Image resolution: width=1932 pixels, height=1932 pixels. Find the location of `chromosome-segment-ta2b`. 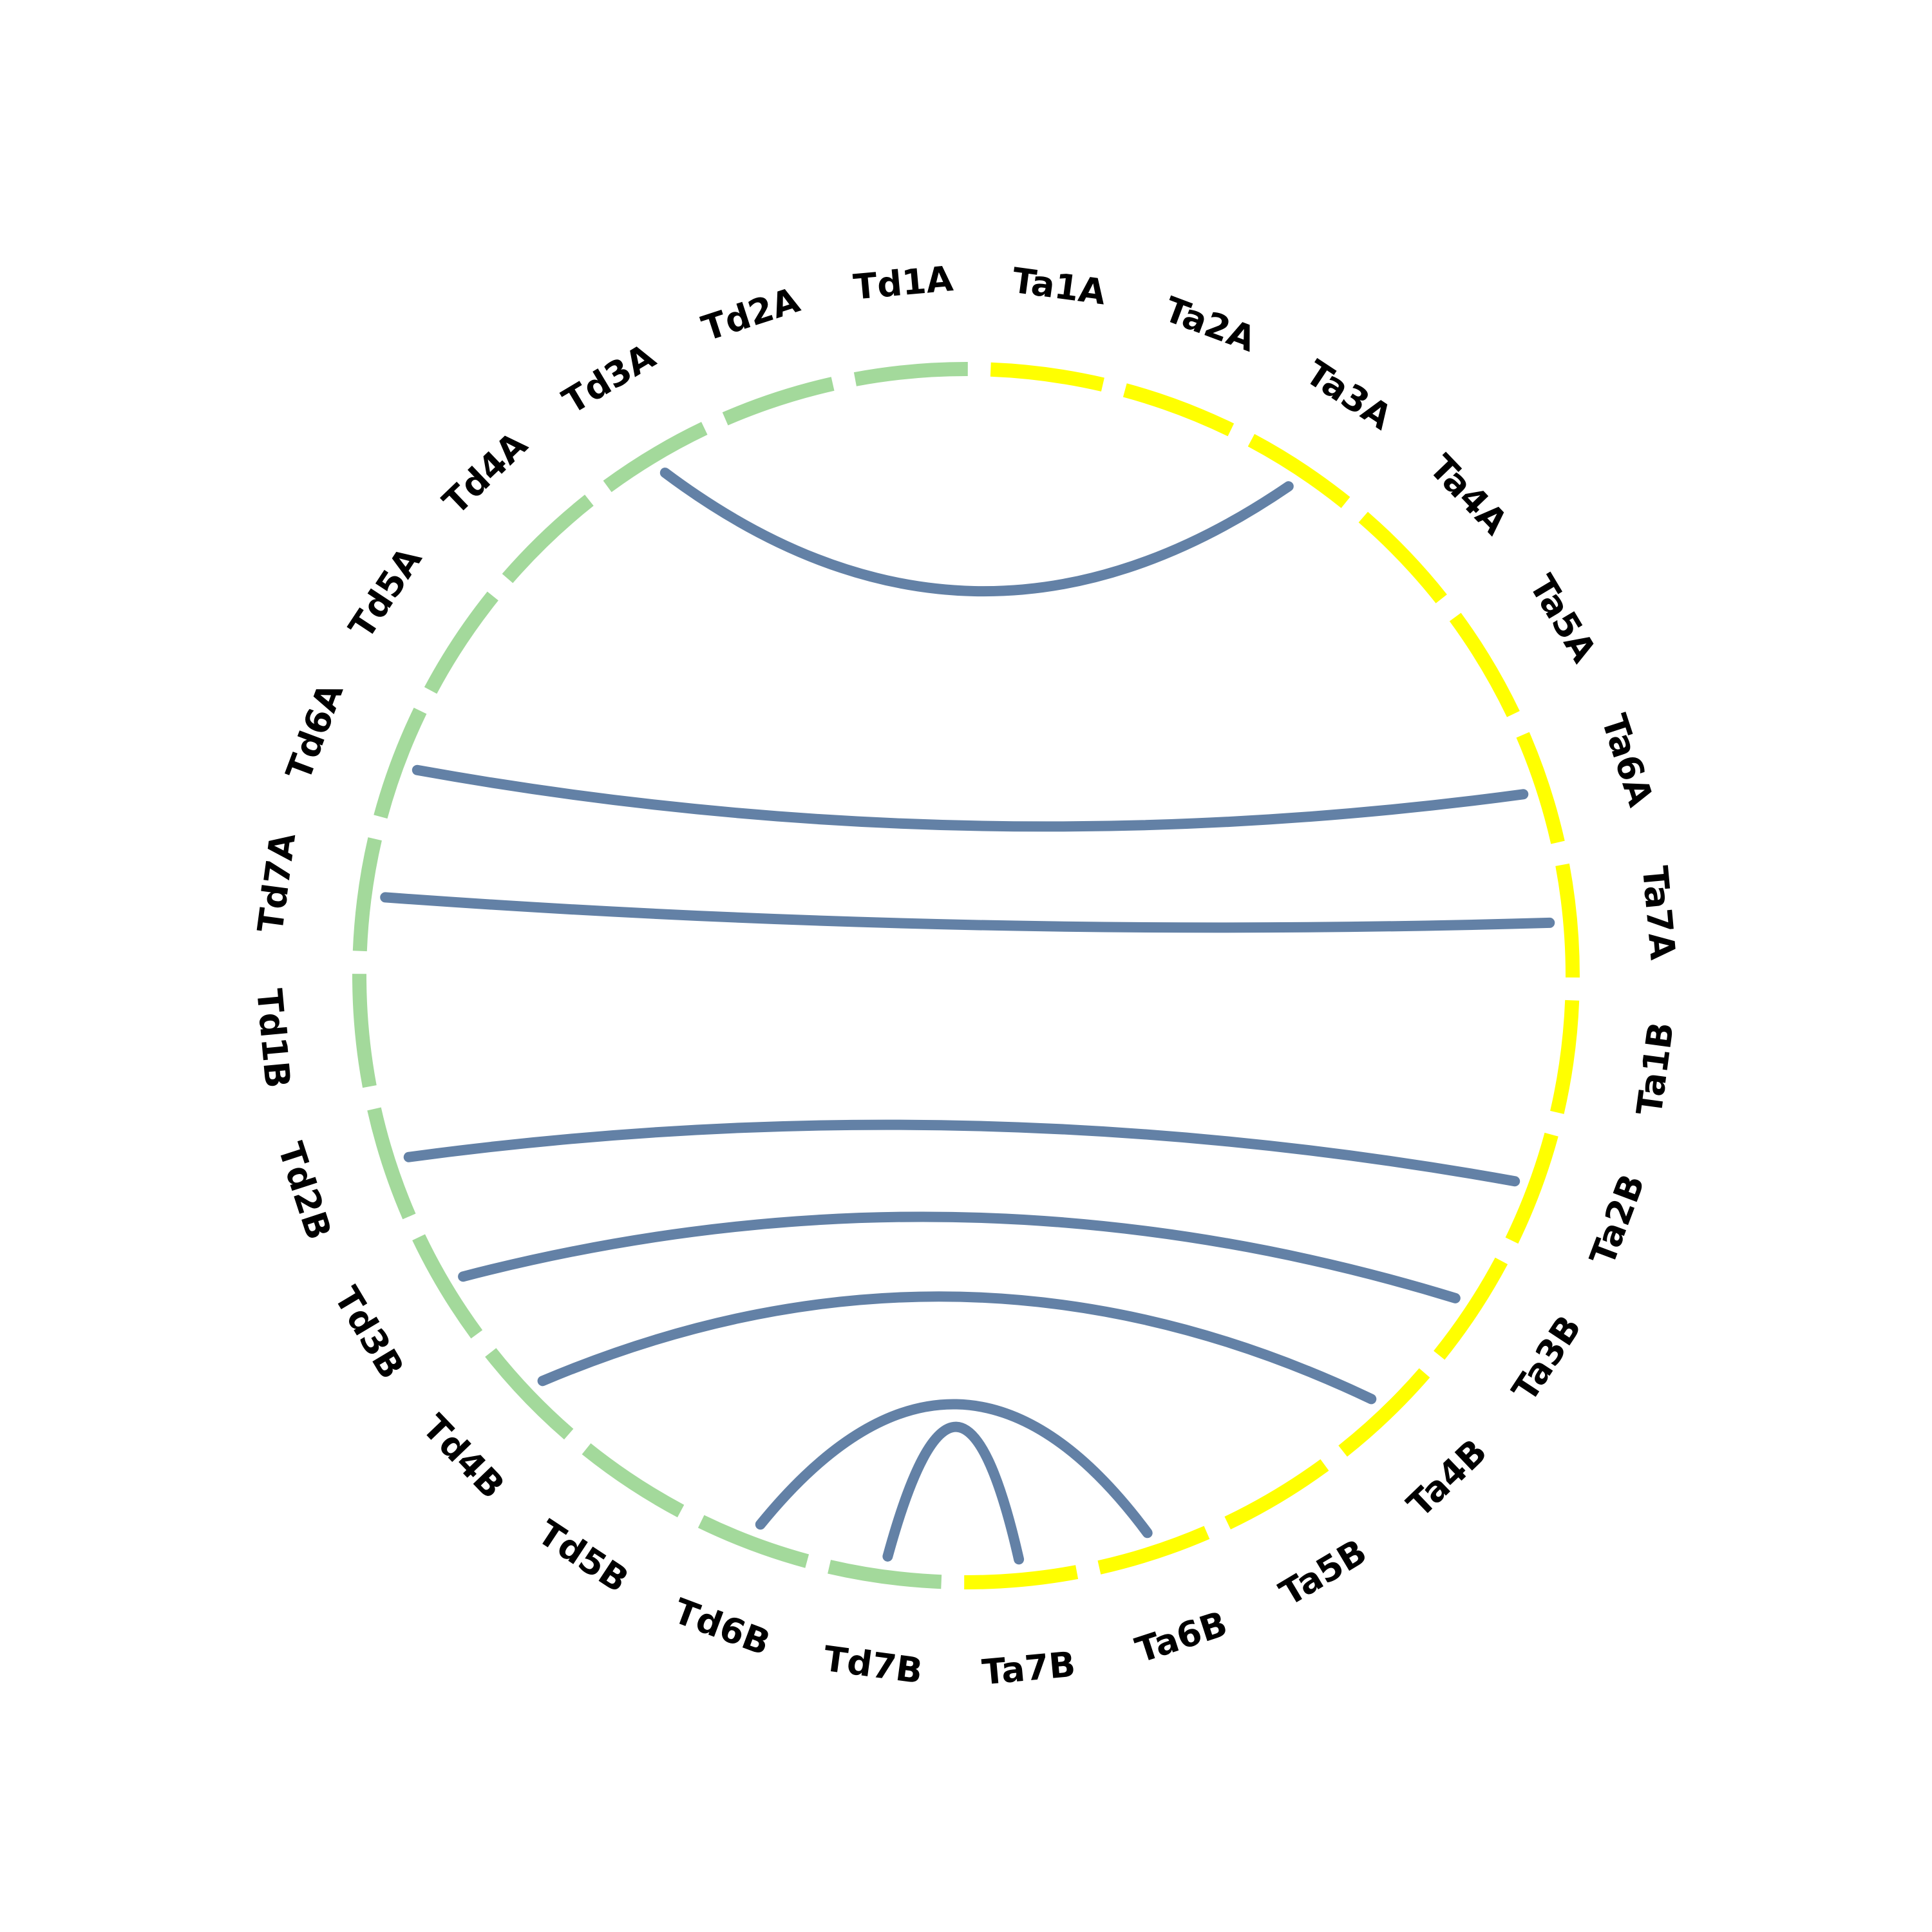

chromosome-segment-ta2b is located at coordinates (1531, 1188).